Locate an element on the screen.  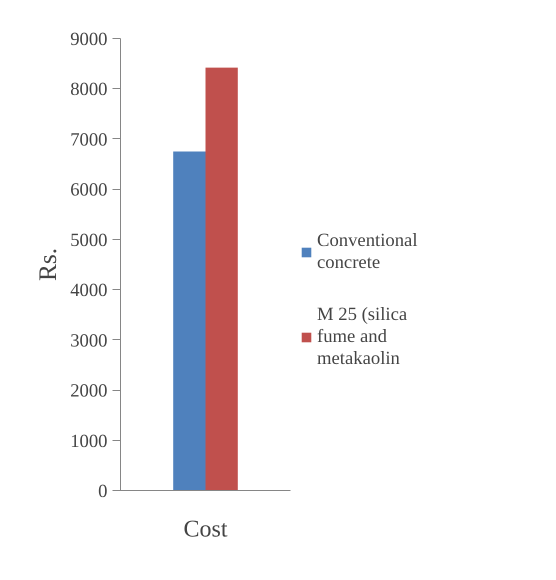
y-tick-label: 7000 is located at coordinates (89, 139).